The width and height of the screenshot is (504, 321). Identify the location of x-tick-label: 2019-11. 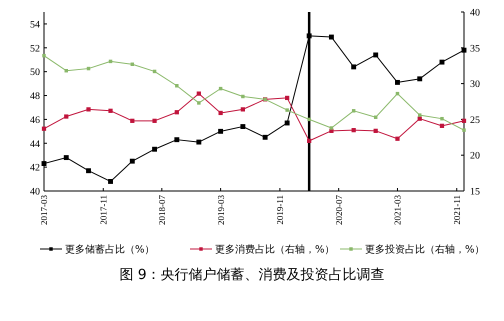
(280, 210).